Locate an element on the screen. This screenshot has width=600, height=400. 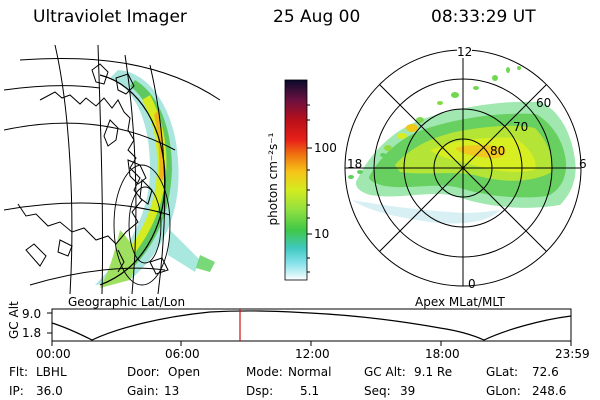
filter-label: Flt: is located at coordinates (18, 372).